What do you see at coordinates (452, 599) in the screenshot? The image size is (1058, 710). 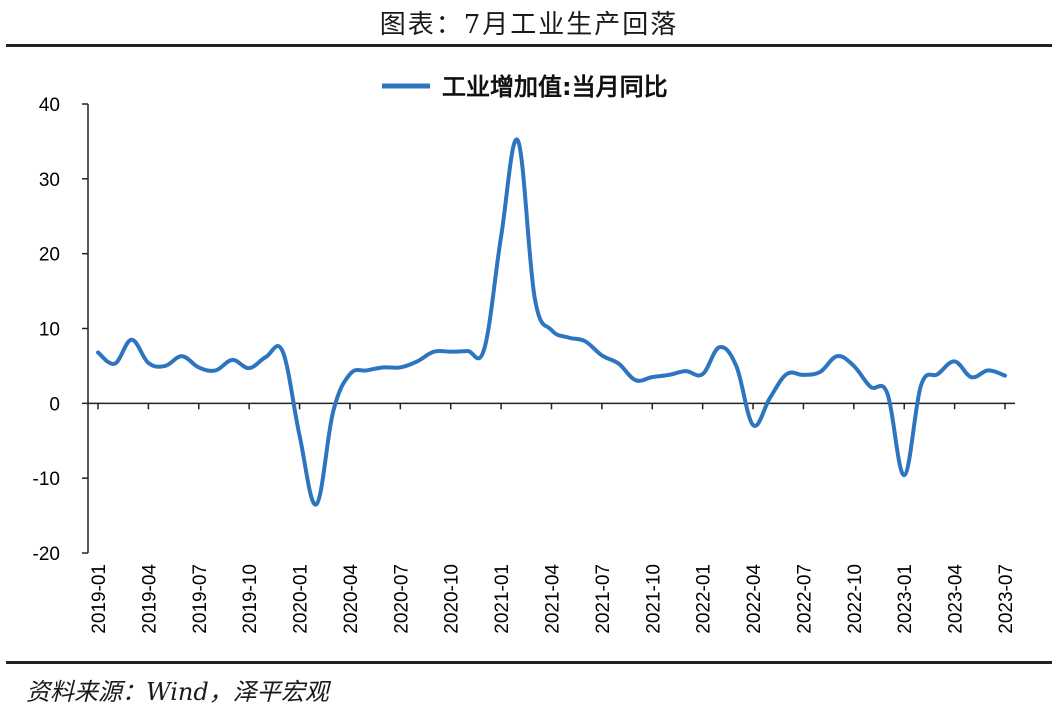 I see `x-tick-label: 2020-10` at bounding box center [452, 599].